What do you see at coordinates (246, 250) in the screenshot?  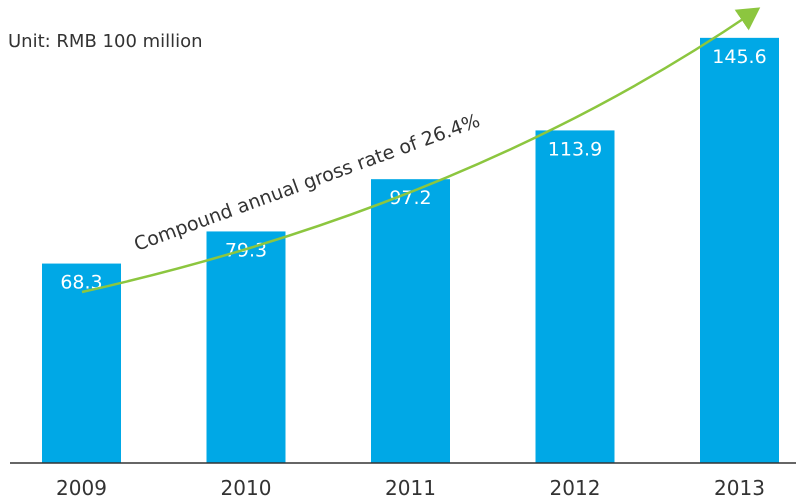 I see `bar-value-label-2010: 79.3` at bounding box center [246, 250].